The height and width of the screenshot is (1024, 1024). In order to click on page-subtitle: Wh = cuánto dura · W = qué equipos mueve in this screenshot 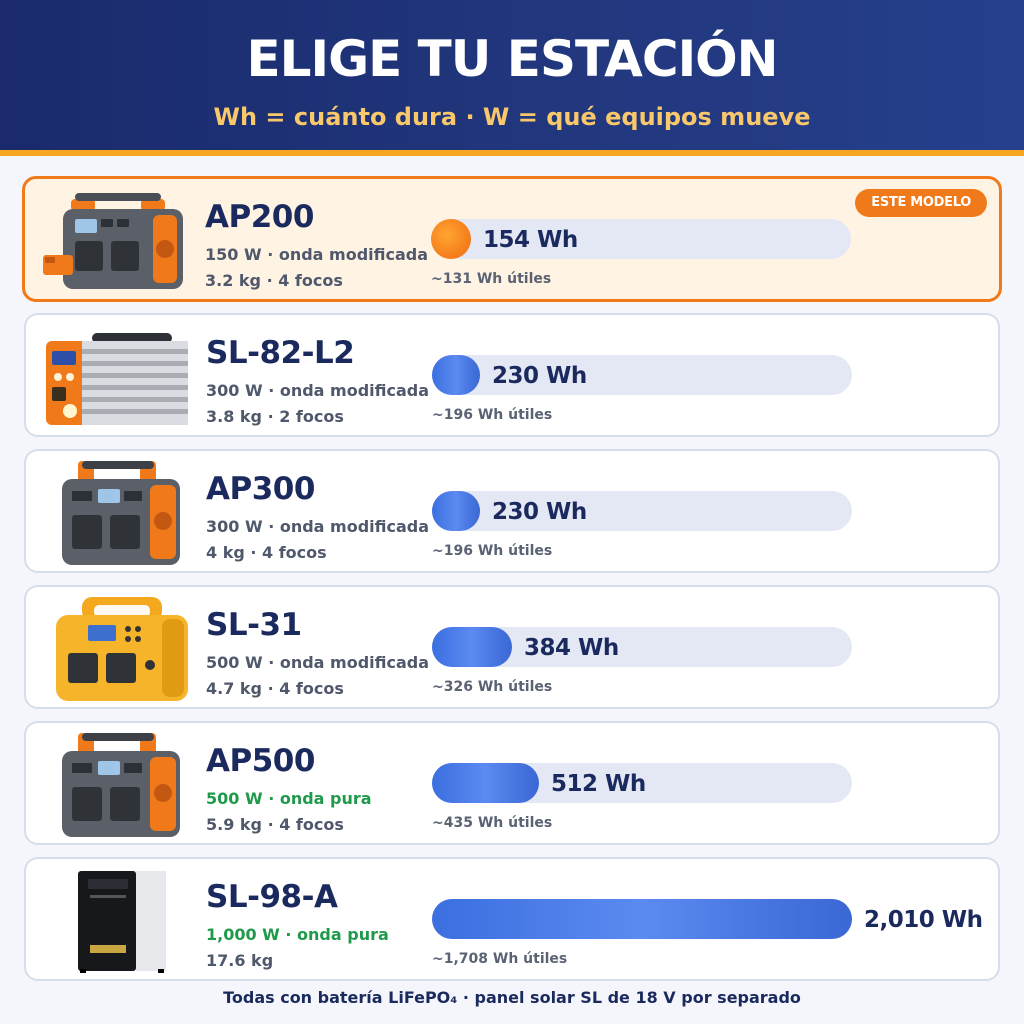, I will do `click(512, 117)`.